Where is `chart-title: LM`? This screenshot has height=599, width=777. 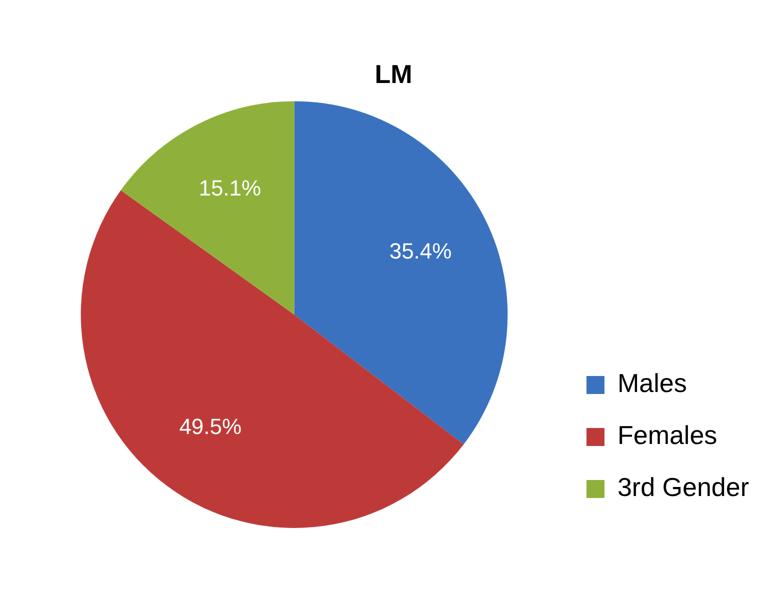 chart-title: LM is located at coordinates (393, 73).